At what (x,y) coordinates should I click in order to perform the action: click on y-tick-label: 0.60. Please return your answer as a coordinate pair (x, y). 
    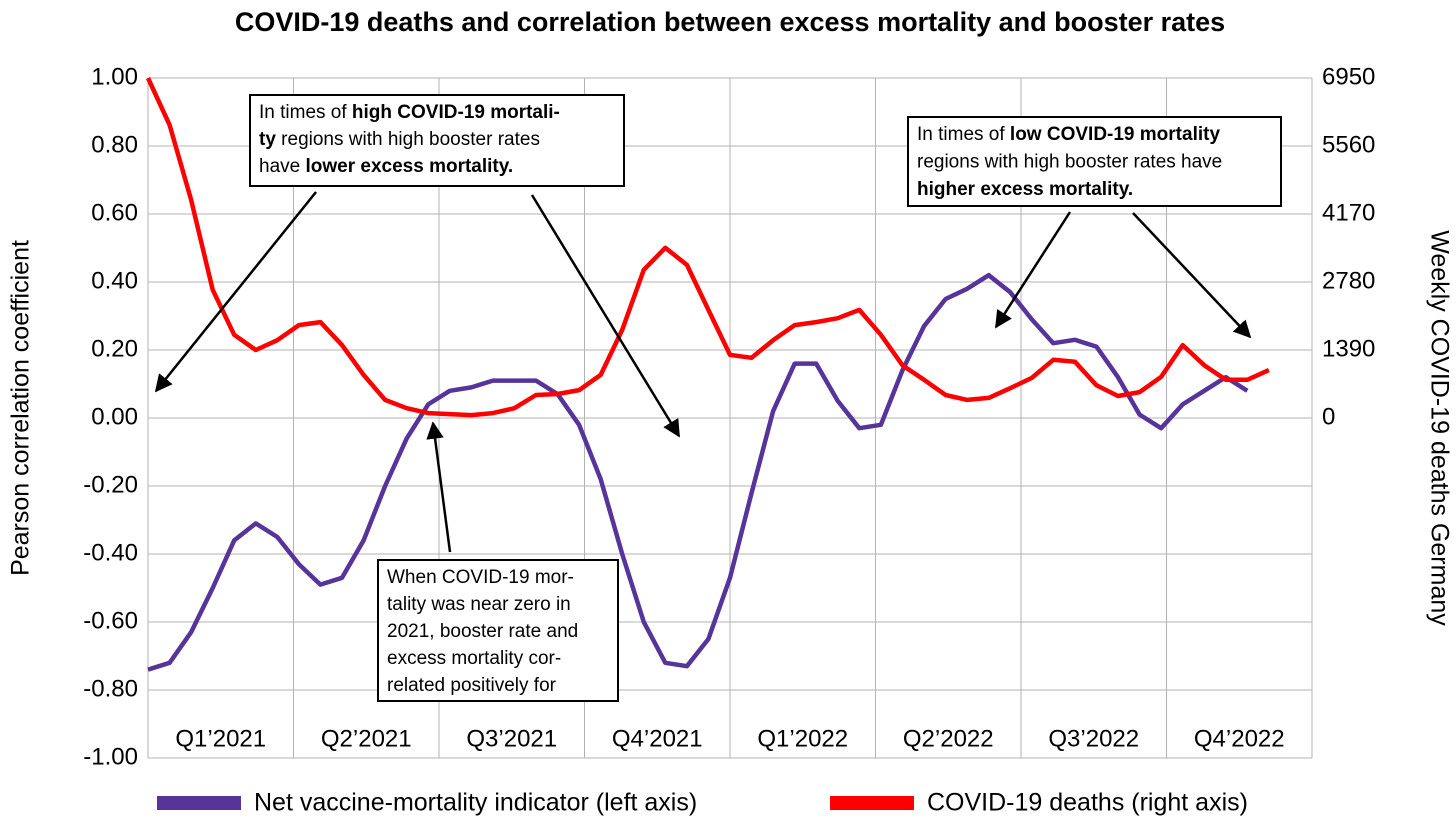
    Looking at the image, I should click on (114, 212).